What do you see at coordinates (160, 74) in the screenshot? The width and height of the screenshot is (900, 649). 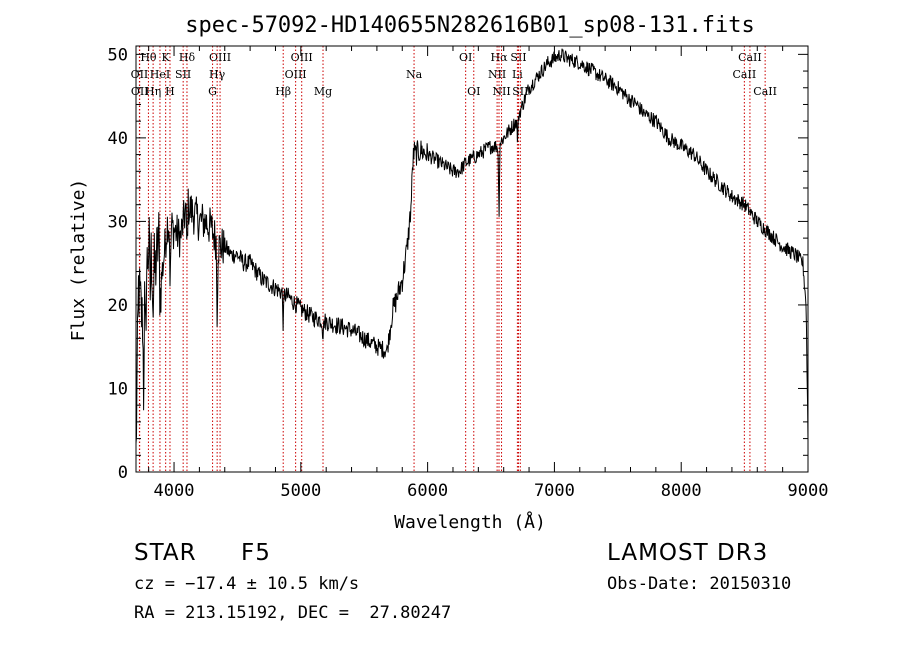 I see `line-label: HeI` at bounding box center [160, 74].